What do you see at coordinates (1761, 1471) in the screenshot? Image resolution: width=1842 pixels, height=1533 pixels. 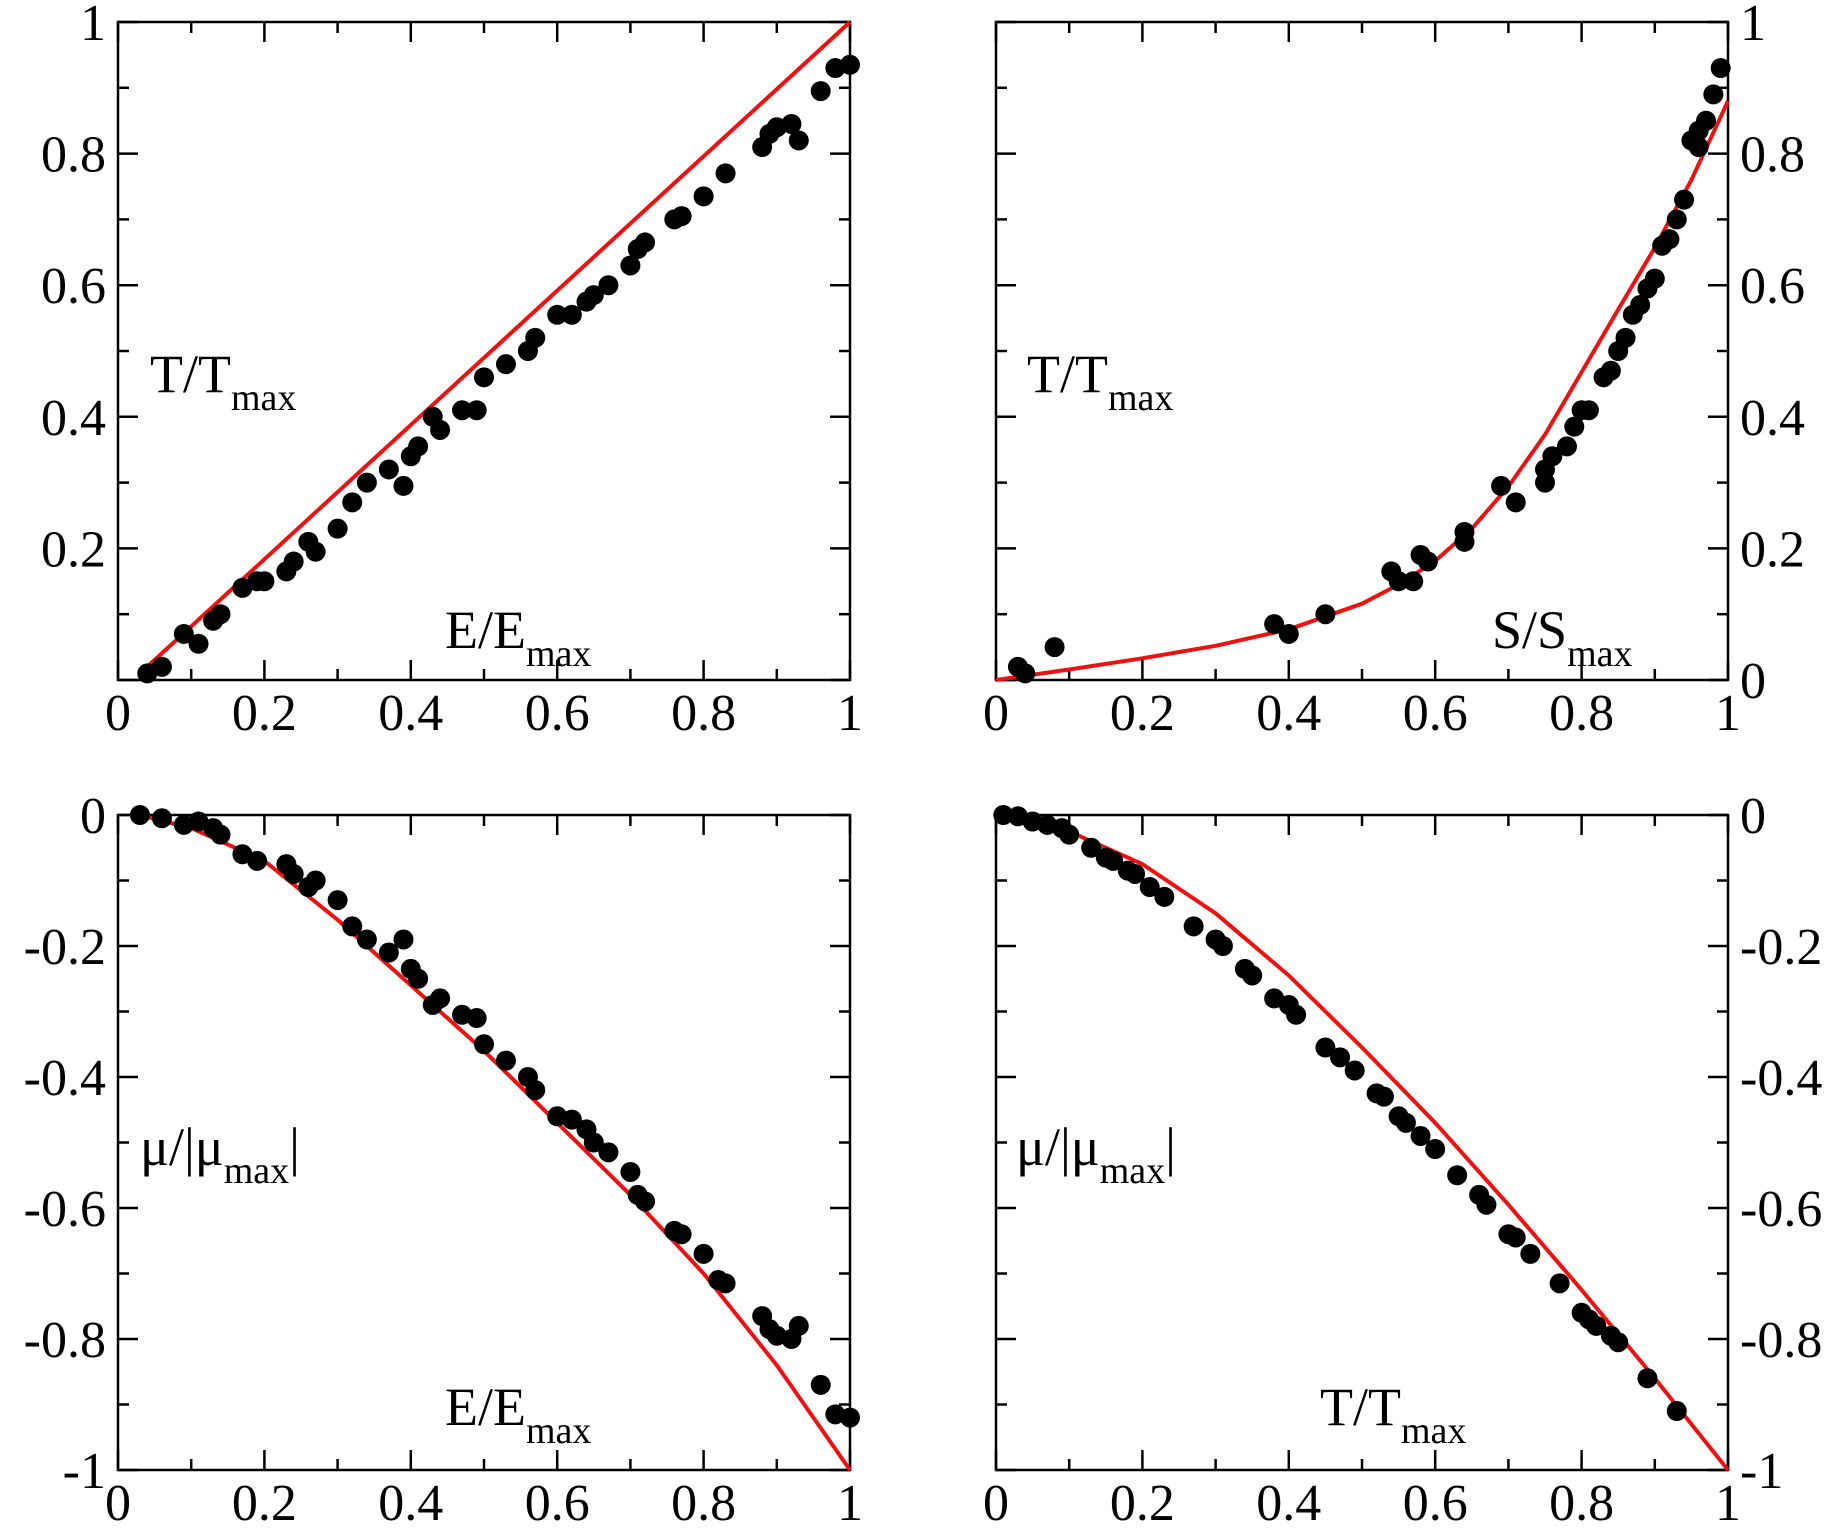 I see `y-tick-label: -1` at bounding box center [1761, 1471].